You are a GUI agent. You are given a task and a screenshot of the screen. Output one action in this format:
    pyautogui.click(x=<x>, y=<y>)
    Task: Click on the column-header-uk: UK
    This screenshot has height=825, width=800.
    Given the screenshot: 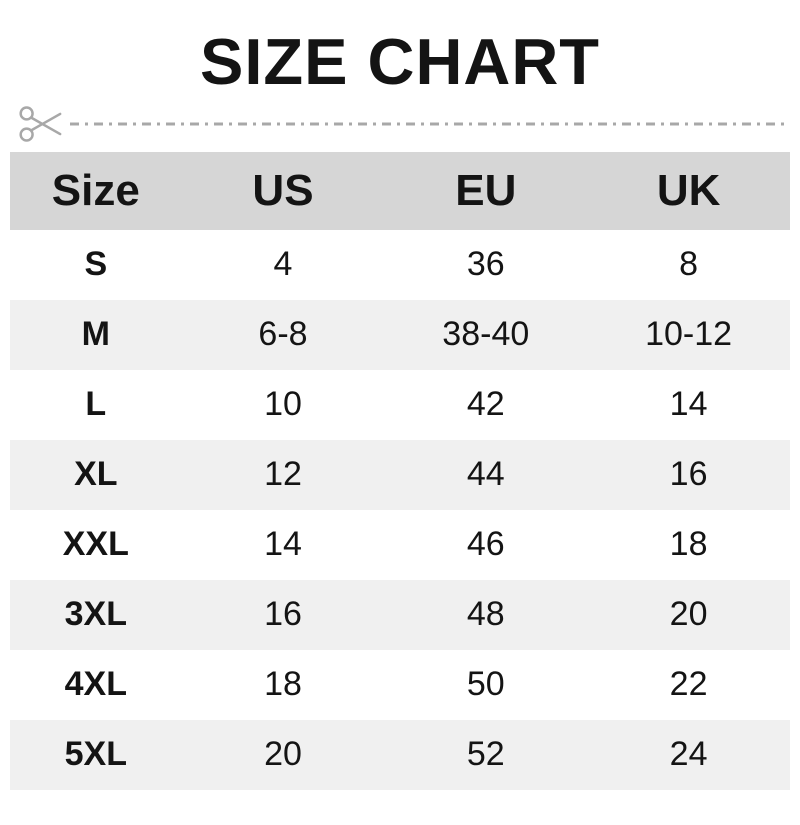 What is the action you would take?
    pyautogui.click(x=688, y=190)
    